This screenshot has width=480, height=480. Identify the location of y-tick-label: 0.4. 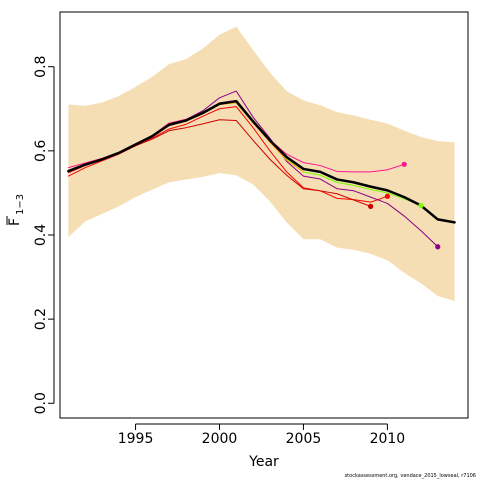
(41, 235).